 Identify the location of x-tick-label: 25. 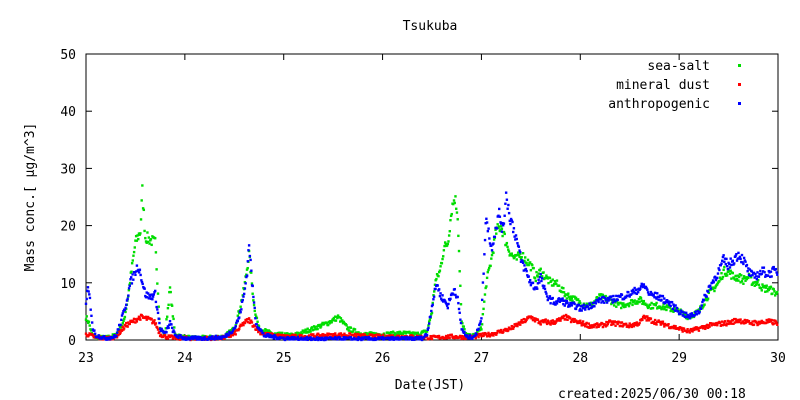
(284, 358).